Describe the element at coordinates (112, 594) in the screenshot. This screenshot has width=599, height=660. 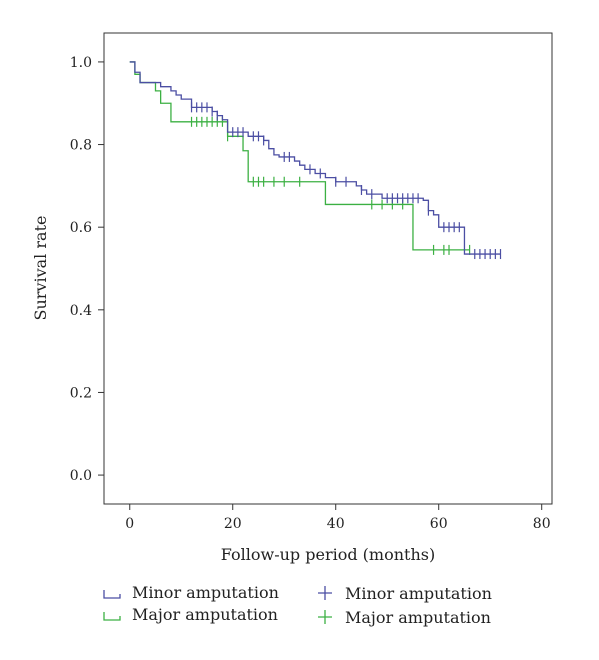
I see `legend-step-icon-minor` at that location.